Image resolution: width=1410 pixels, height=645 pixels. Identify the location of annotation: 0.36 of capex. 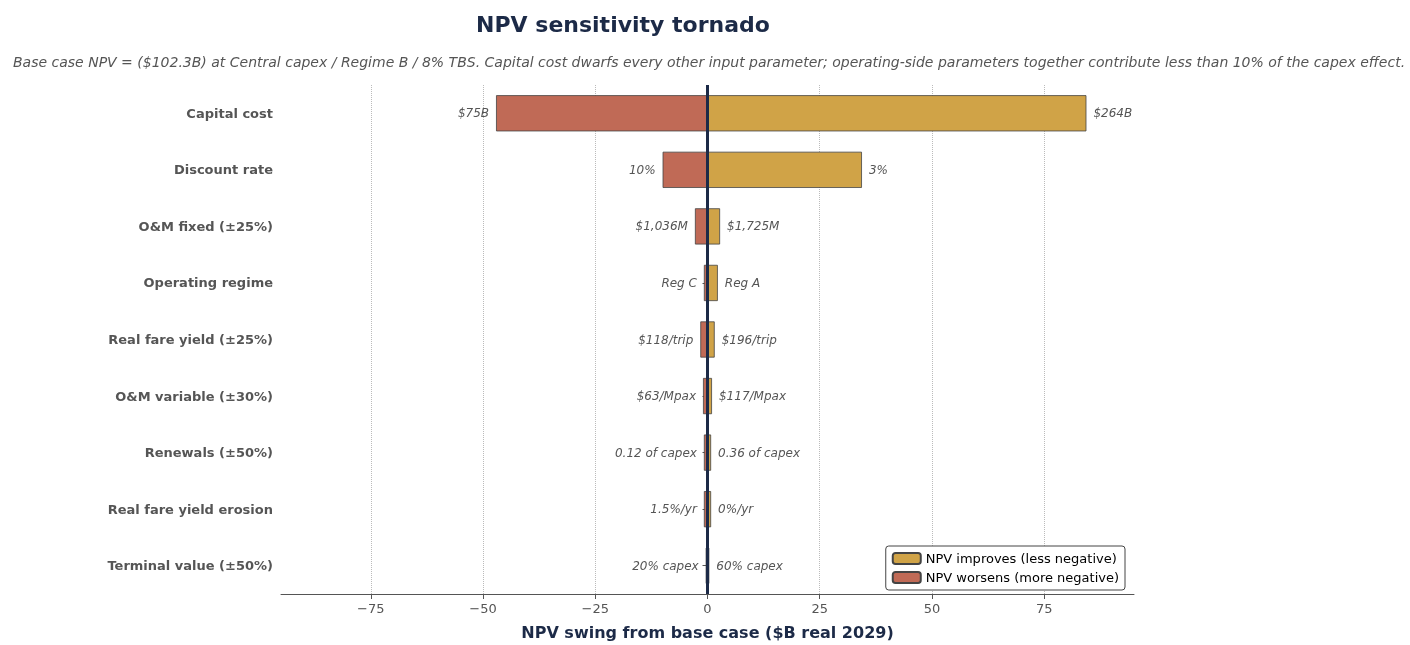
(759, 452).